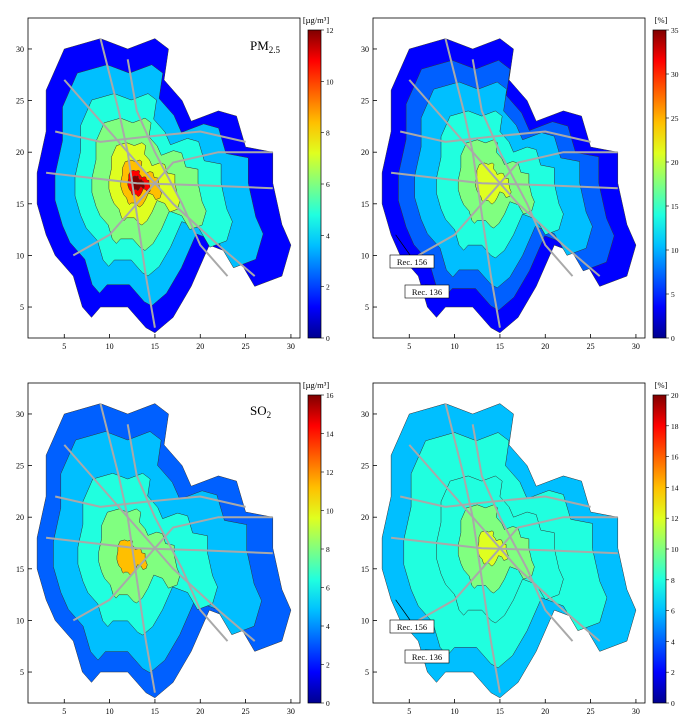  What do you see at coordinates (675, 206) in the screenshot?
I see `colorbar-tick-label: 15` at bounding box center [675, 206].